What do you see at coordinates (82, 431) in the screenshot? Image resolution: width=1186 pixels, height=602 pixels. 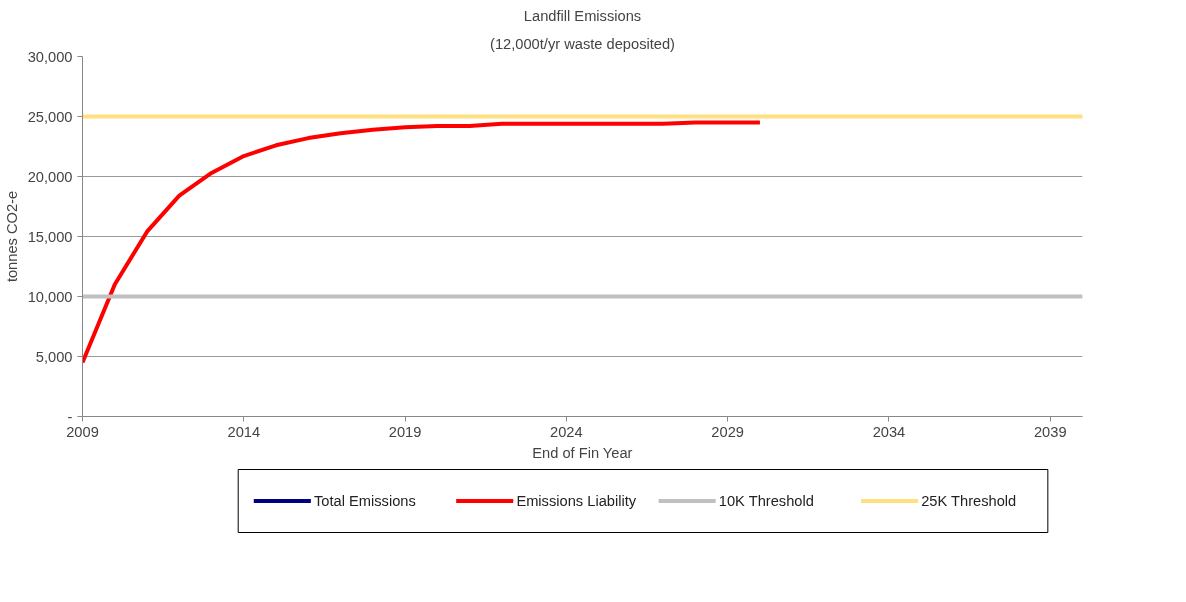 I see `x-tick-label: 2009` at bounding box center [82, 431].